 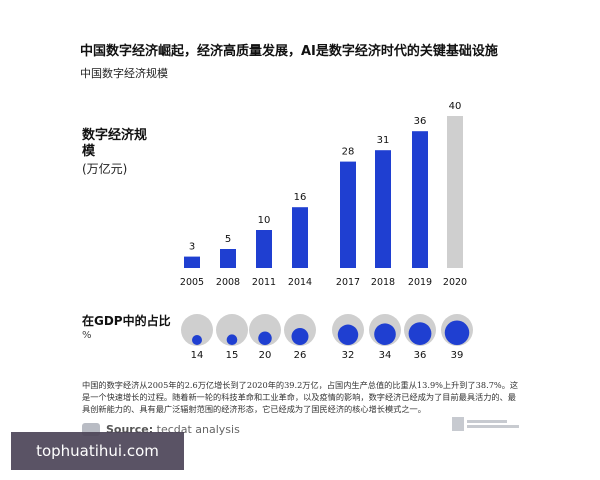 I want to click on bar-value-label: 5, so click(x=228, y=239).